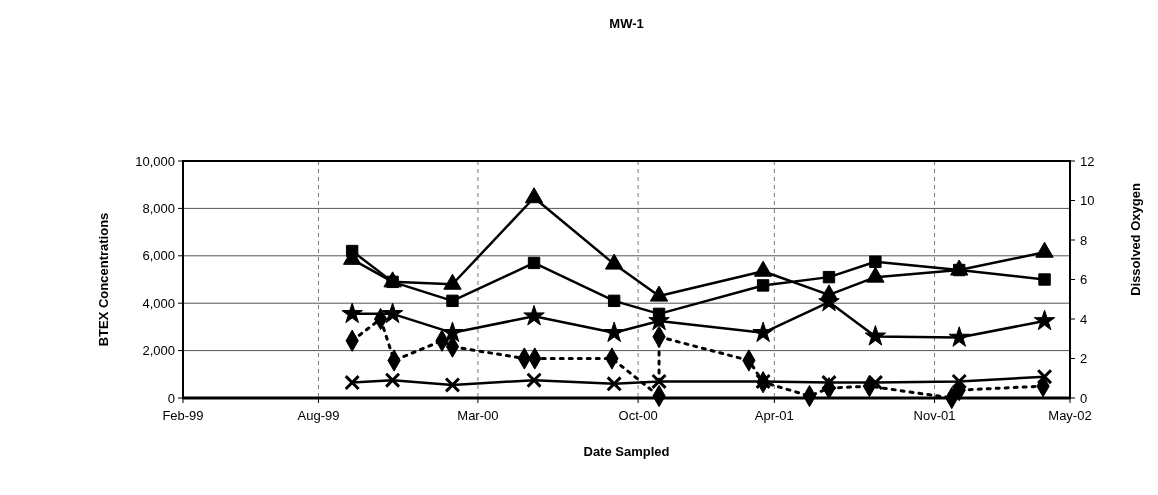 This screenshot has height=495, width=1158. What do you see at coordinates (158, 351) in the screenshot?
I see `y-tick-label: 2,000` at bounding box center [158, 351].